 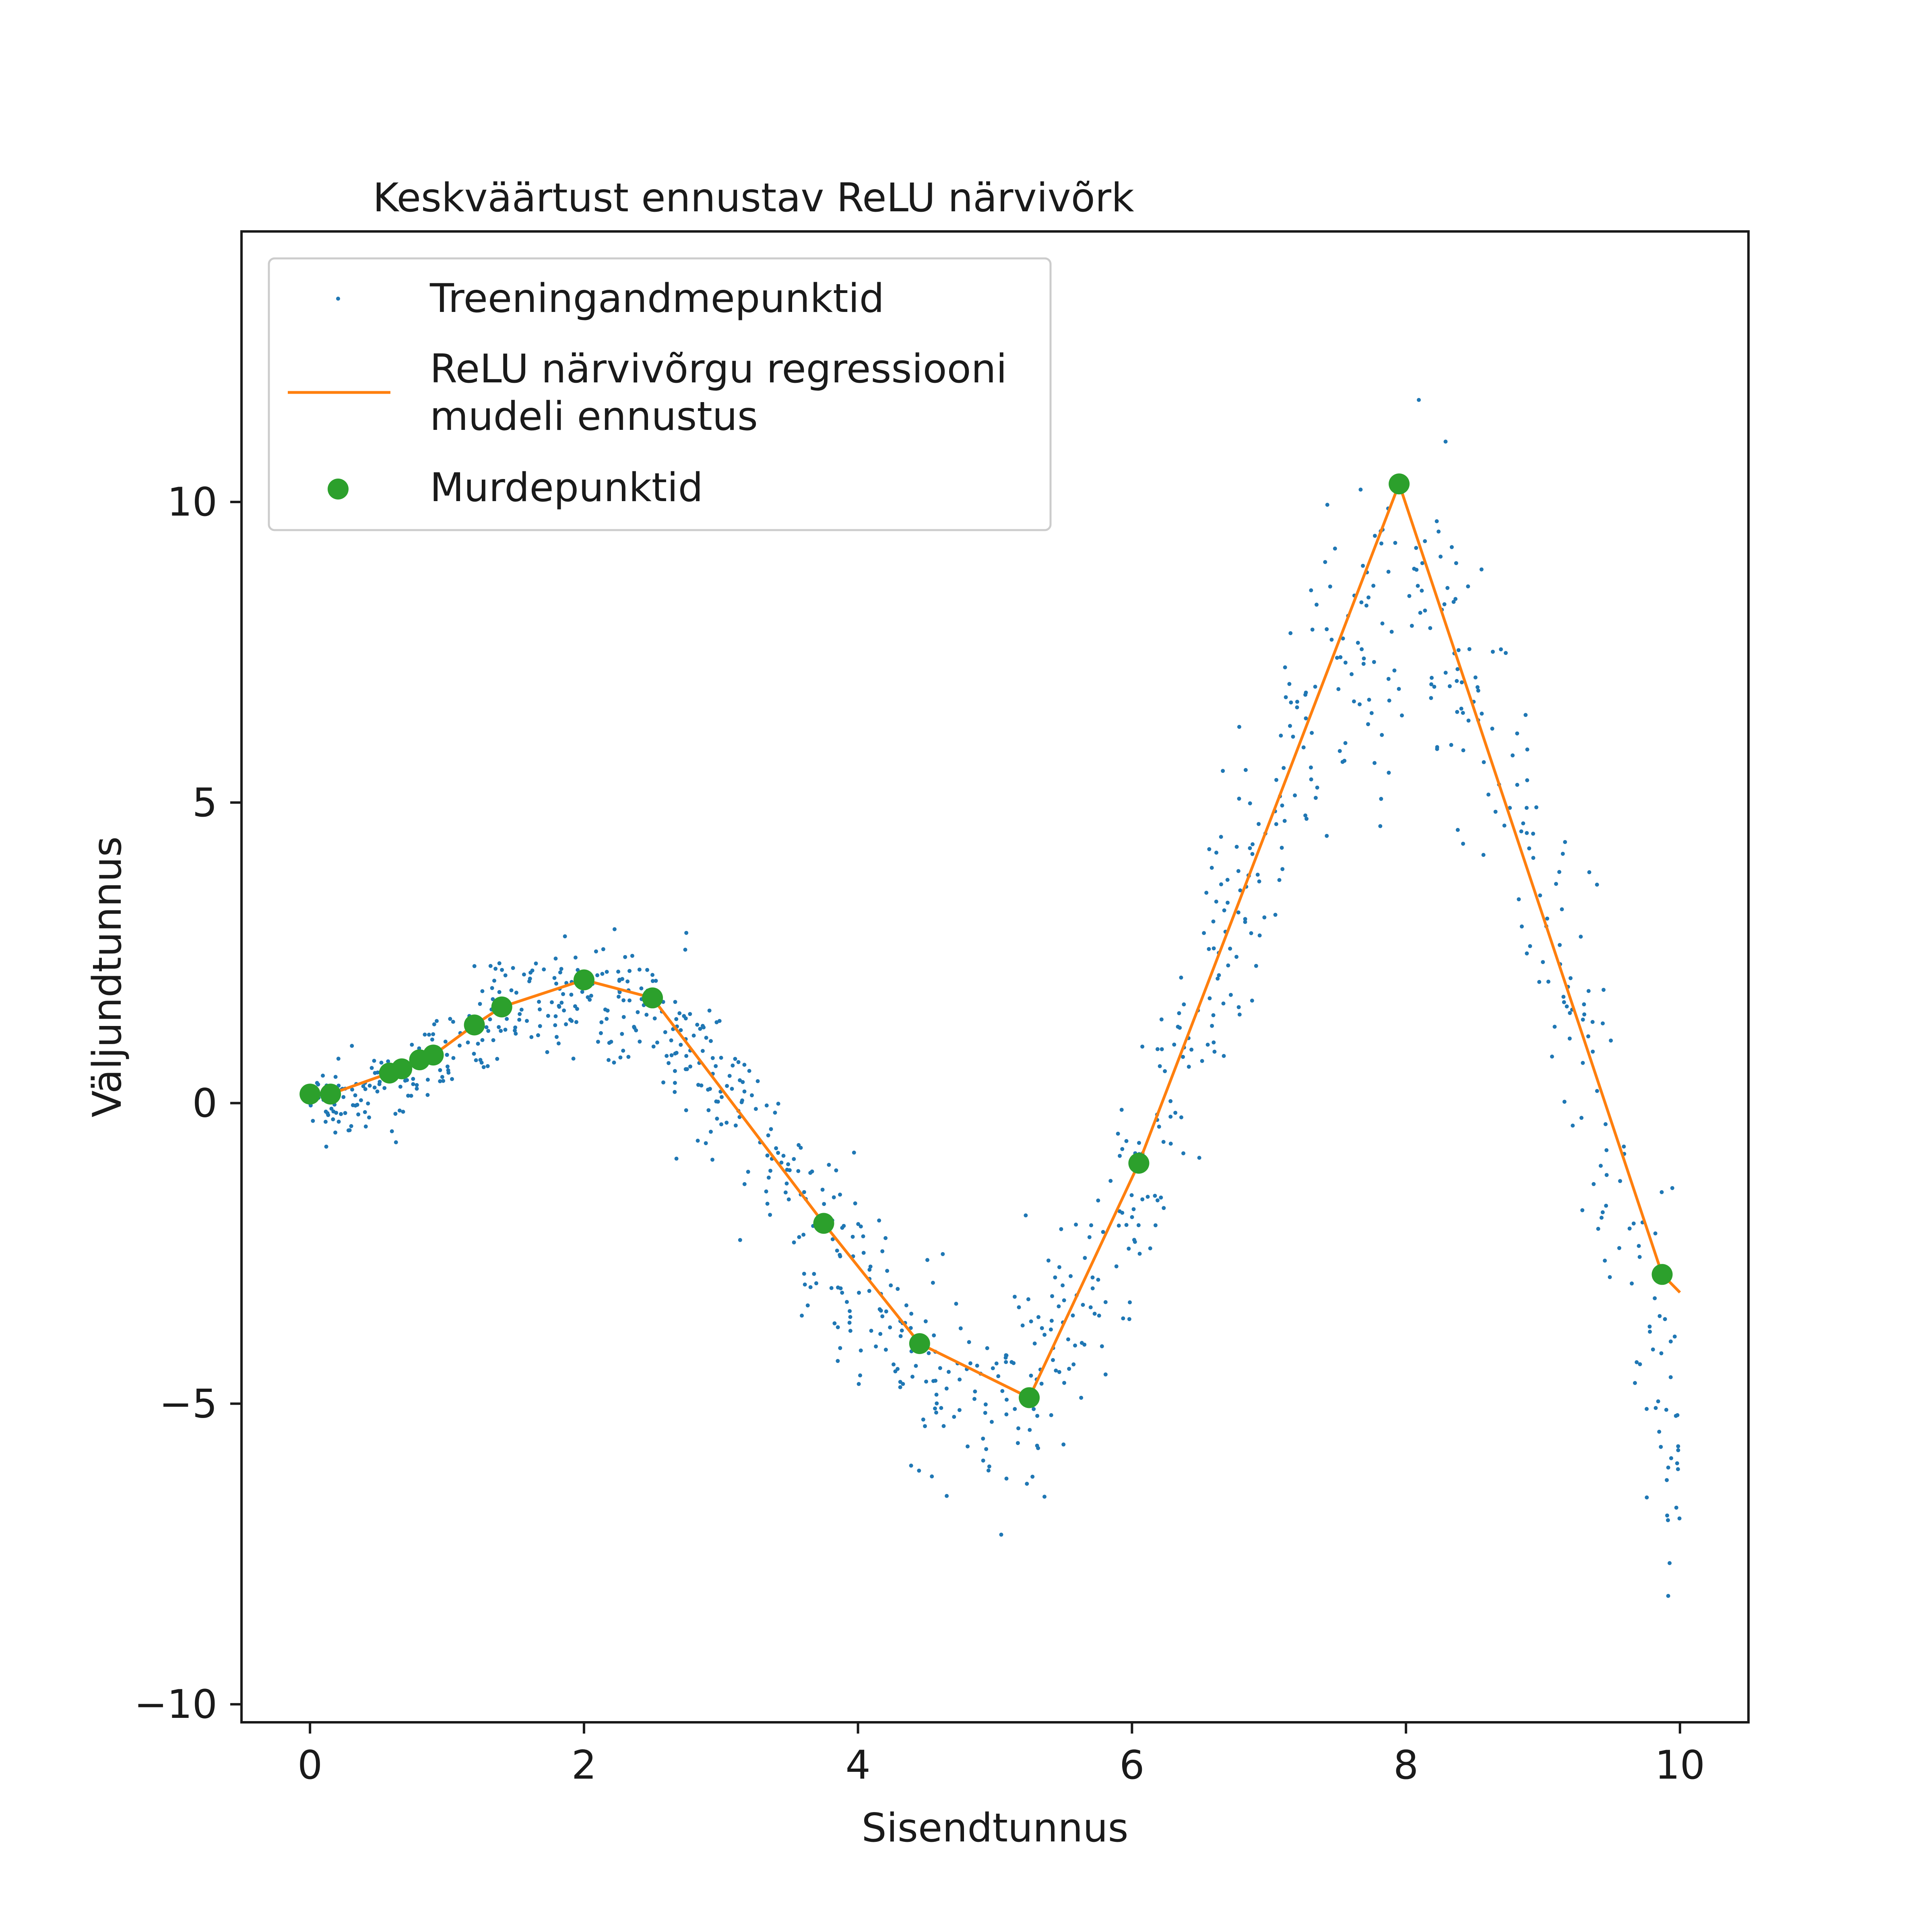 I want to click on x-axis-label: Sisendtunnus, so click(x=994, y=1828).